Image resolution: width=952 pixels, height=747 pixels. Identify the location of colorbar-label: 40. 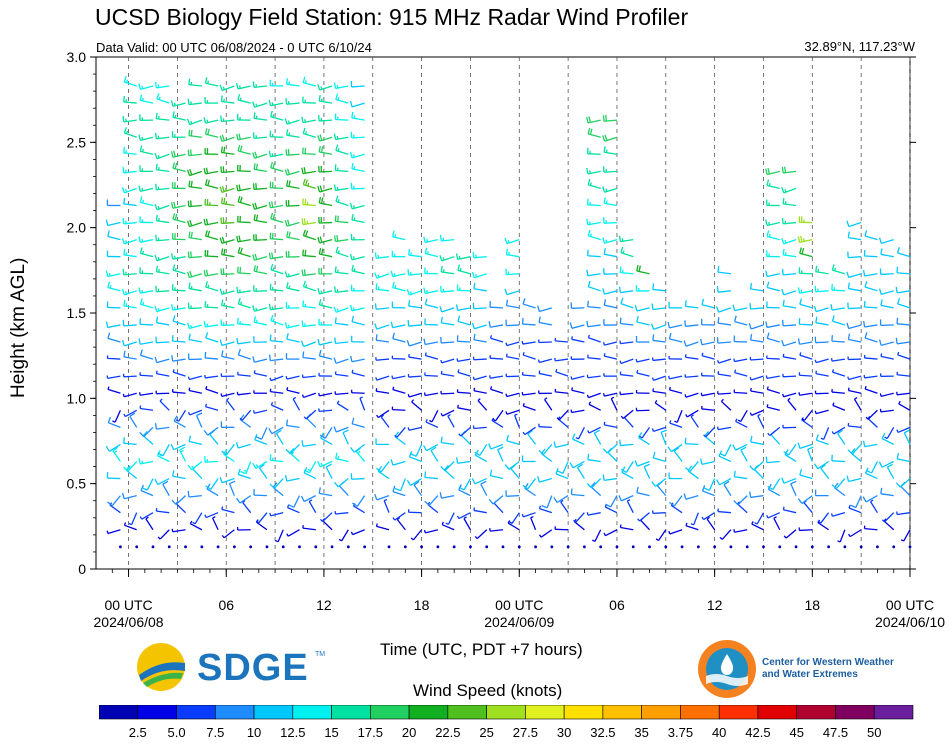
(719, 732).